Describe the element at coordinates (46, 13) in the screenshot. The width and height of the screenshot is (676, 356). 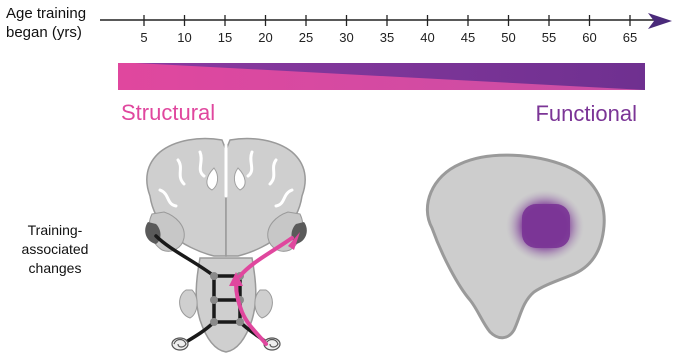
I see `axis-title-line1: Age training` at that location.